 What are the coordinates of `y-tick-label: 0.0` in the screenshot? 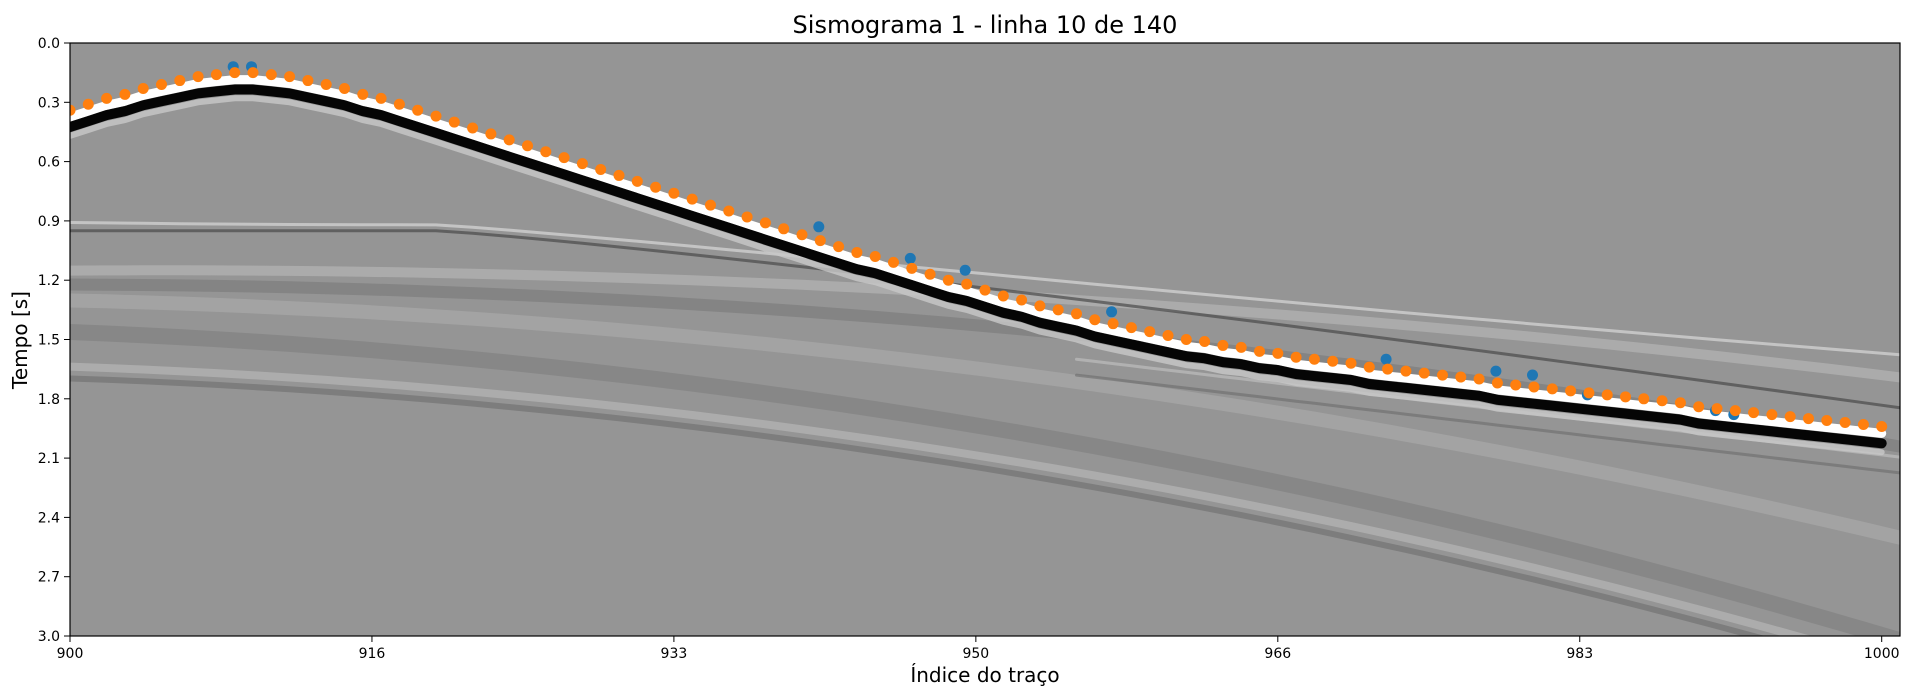 It's located at (49, 44).